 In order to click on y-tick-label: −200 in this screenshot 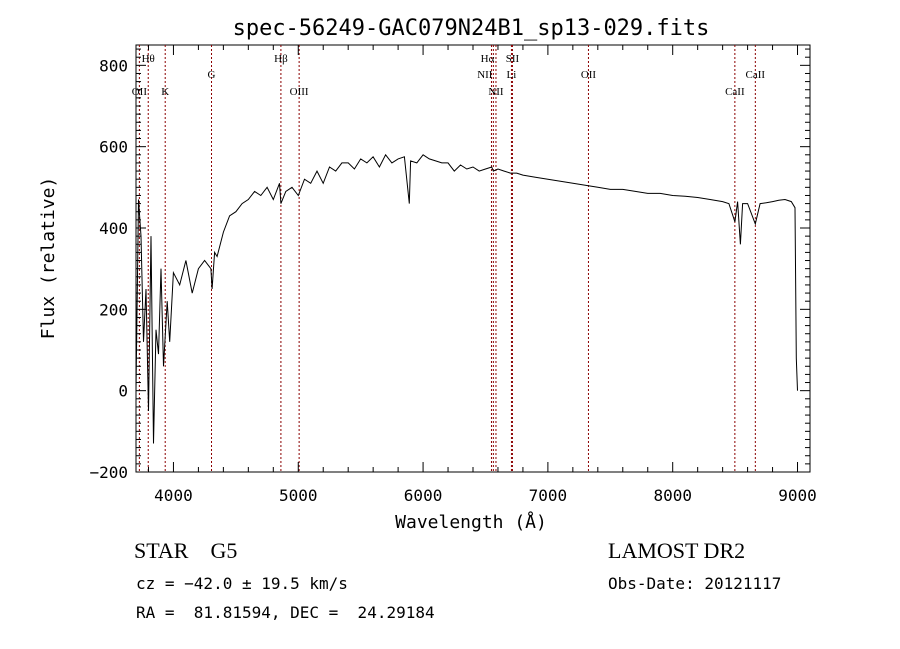, I will do `click(108, 472)`.